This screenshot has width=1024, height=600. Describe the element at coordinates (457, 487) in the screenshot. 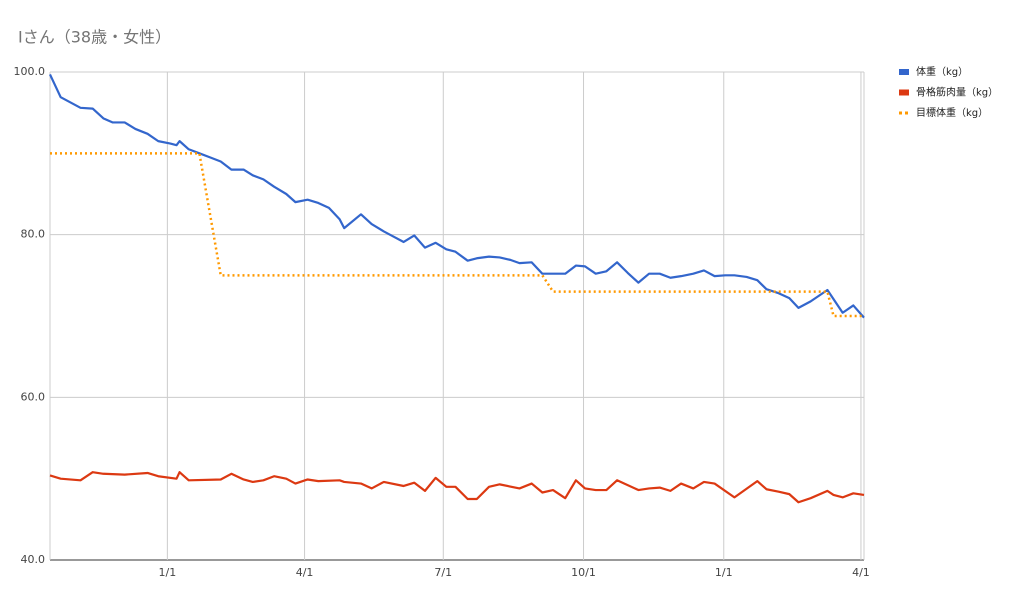

I see `series-line` at that location.